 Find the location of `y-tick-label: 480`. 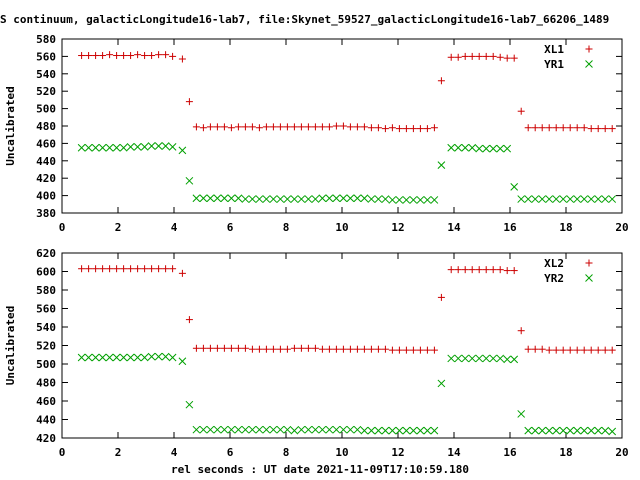

y-tick-label: 480 is located at coordinates (46, 126).